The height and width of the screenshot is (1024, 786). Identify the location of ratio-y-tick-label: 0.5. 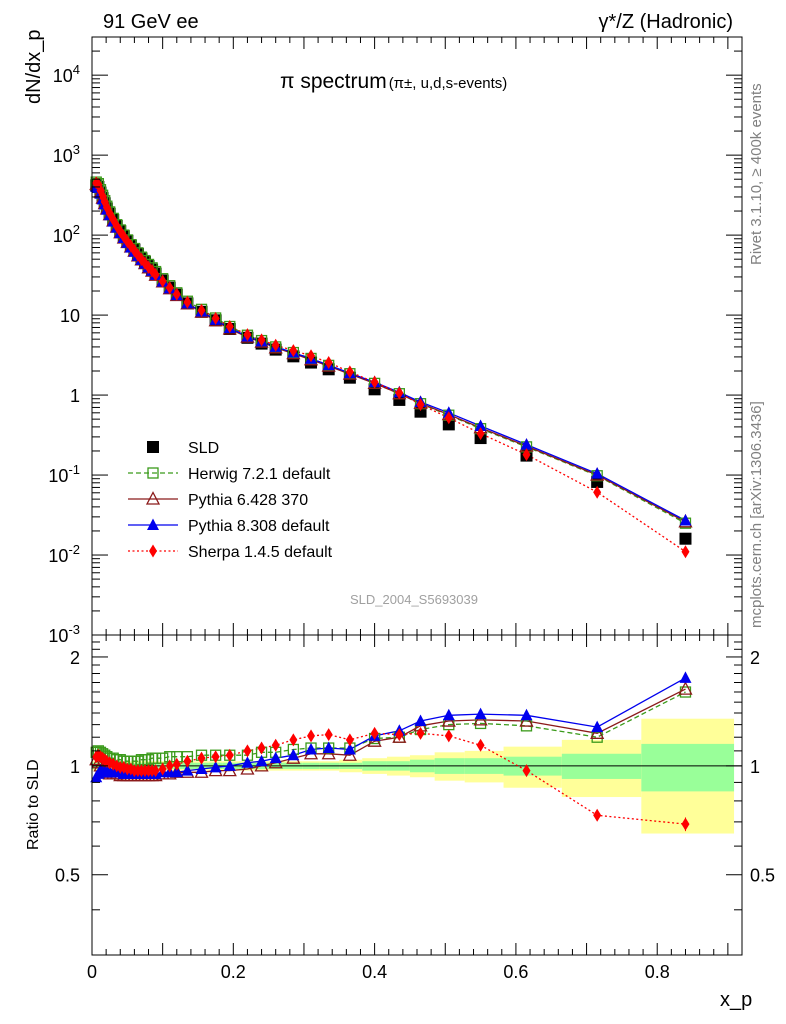
(67, 876).